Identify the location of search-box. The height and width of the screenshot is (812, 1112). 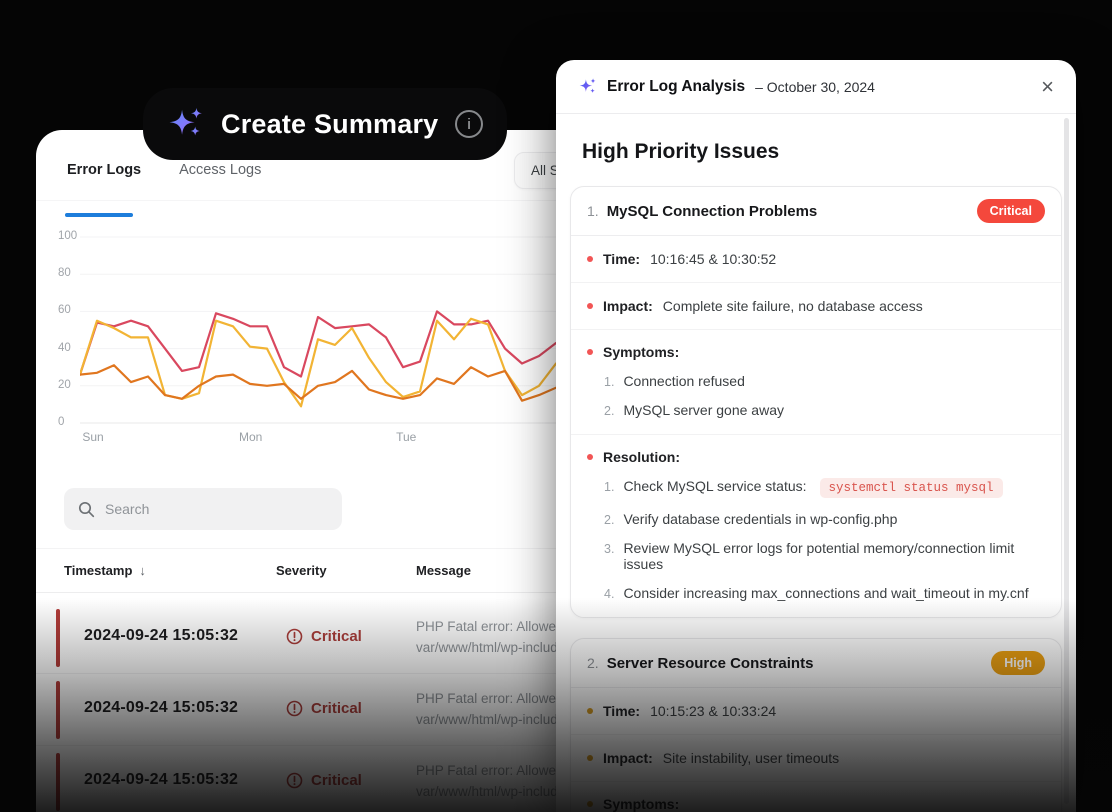
(203, 509).